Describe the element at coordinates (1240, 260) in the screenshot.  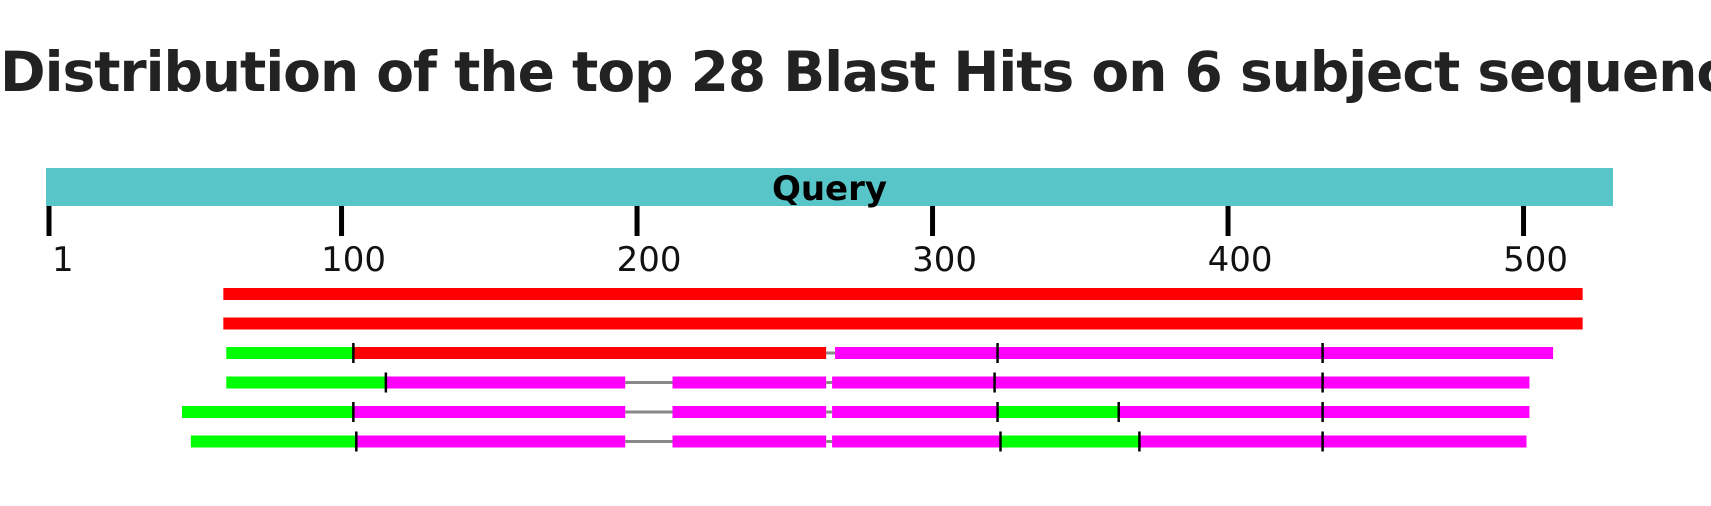
I see `axis-tick-label: 400` at that location.